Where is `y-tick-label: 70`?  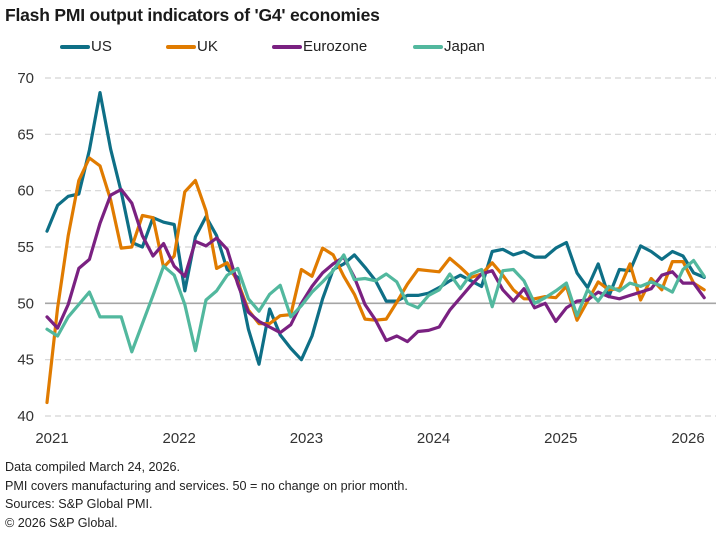 y-tick-label: 70 is located at coordinates (25, 78).